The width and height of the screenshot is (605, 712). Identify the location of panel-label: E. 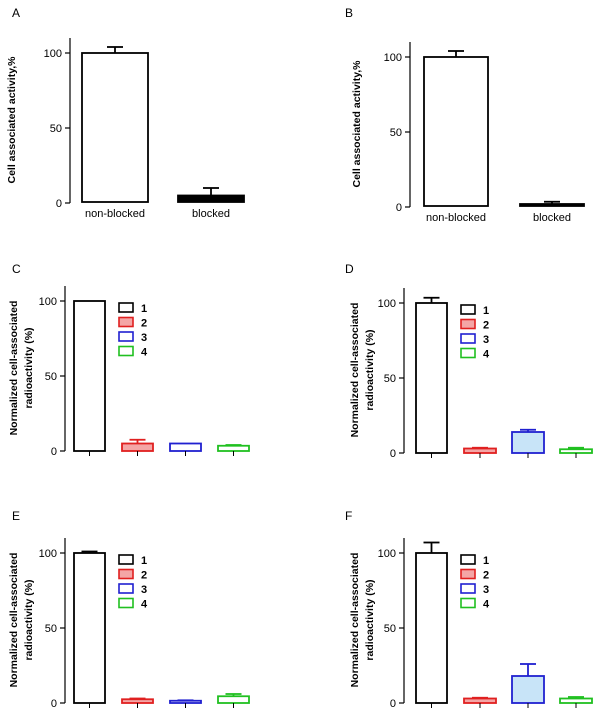
(16, 516).